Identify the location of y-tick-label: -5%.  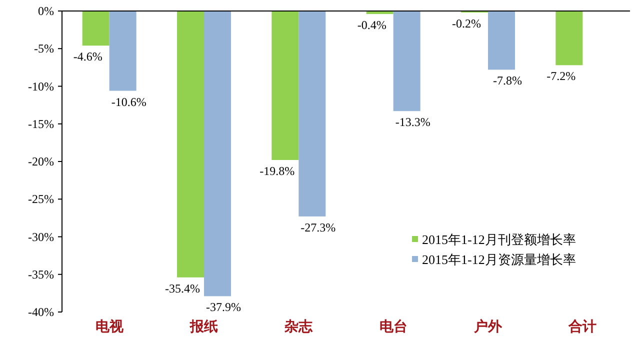
(44, 49).